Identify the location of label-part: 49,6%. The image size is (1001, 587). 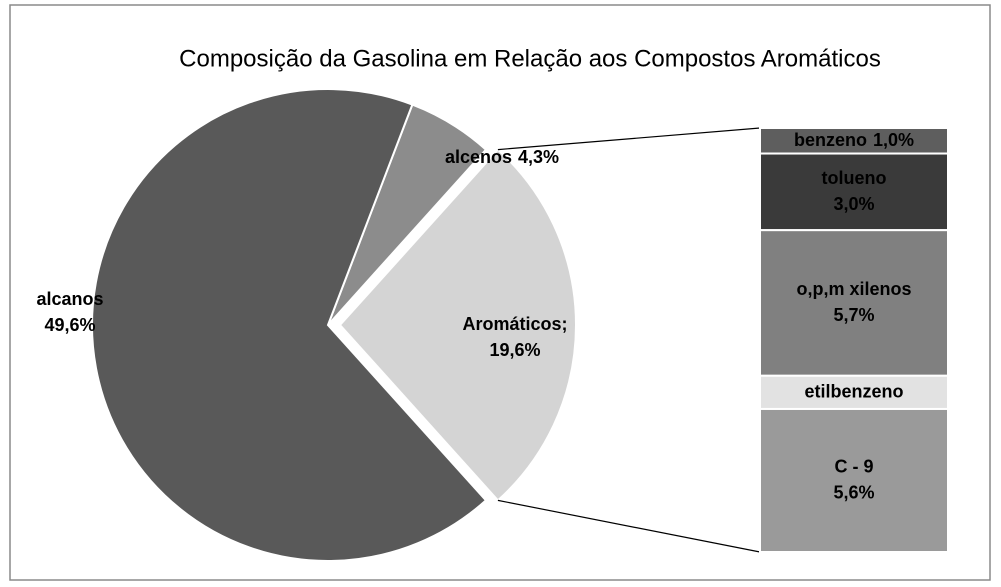
(69, 325).